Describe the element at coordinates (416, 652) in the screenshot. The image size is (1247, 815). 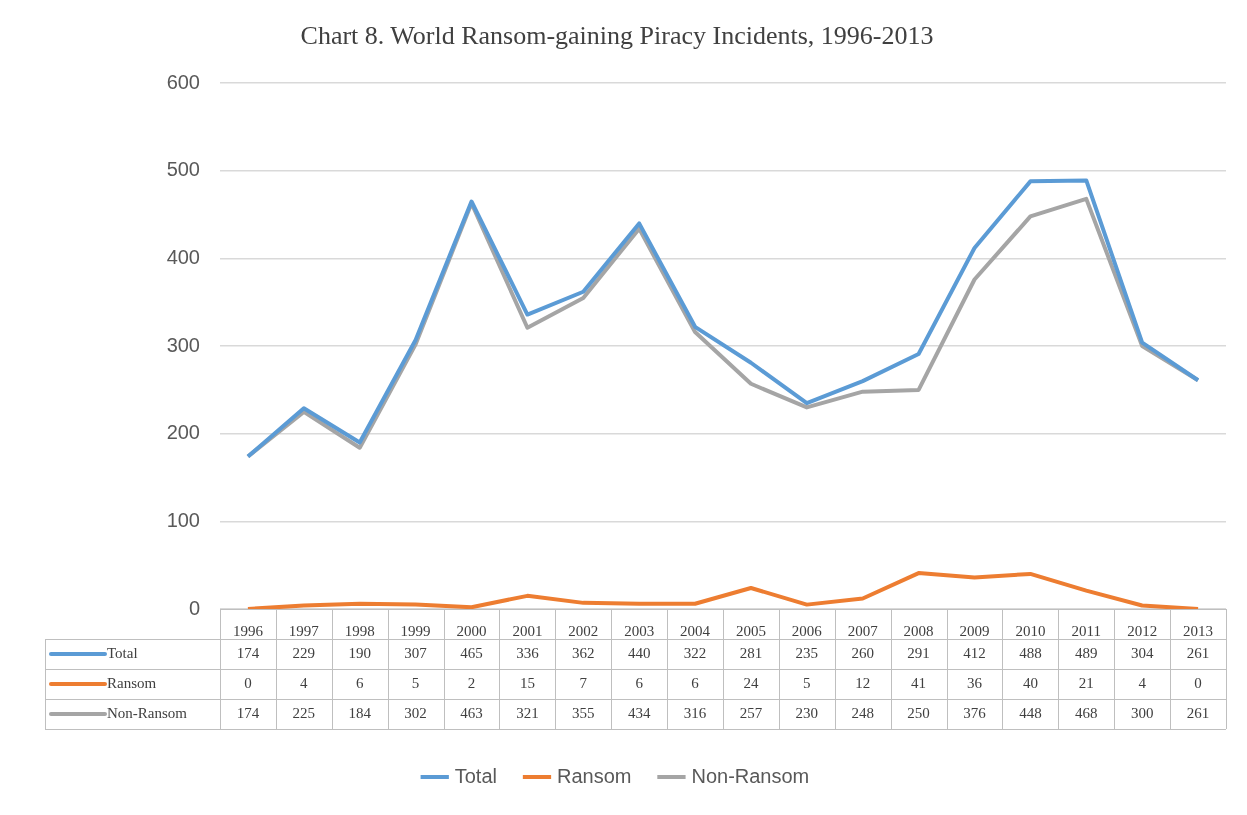
I see `data-label: 307` at that location.